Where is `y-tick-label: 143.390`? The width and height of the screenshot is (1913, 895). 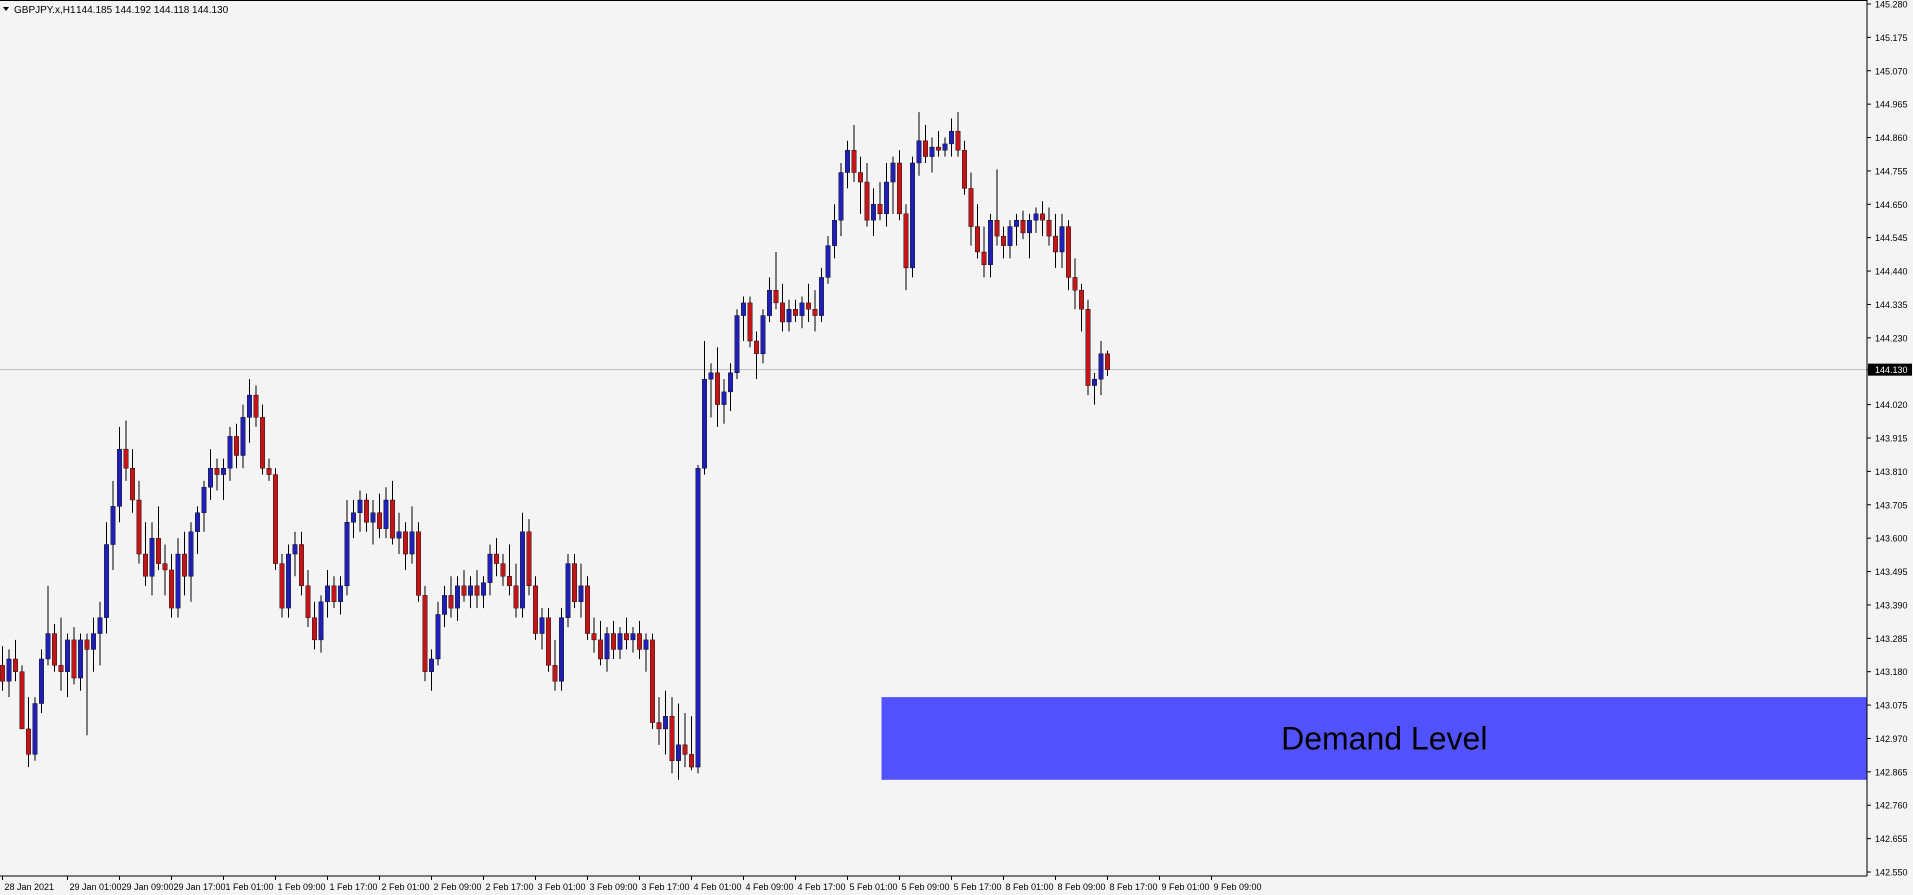 y-tick-label: 143.390 is located at coordinates (1891, 605).